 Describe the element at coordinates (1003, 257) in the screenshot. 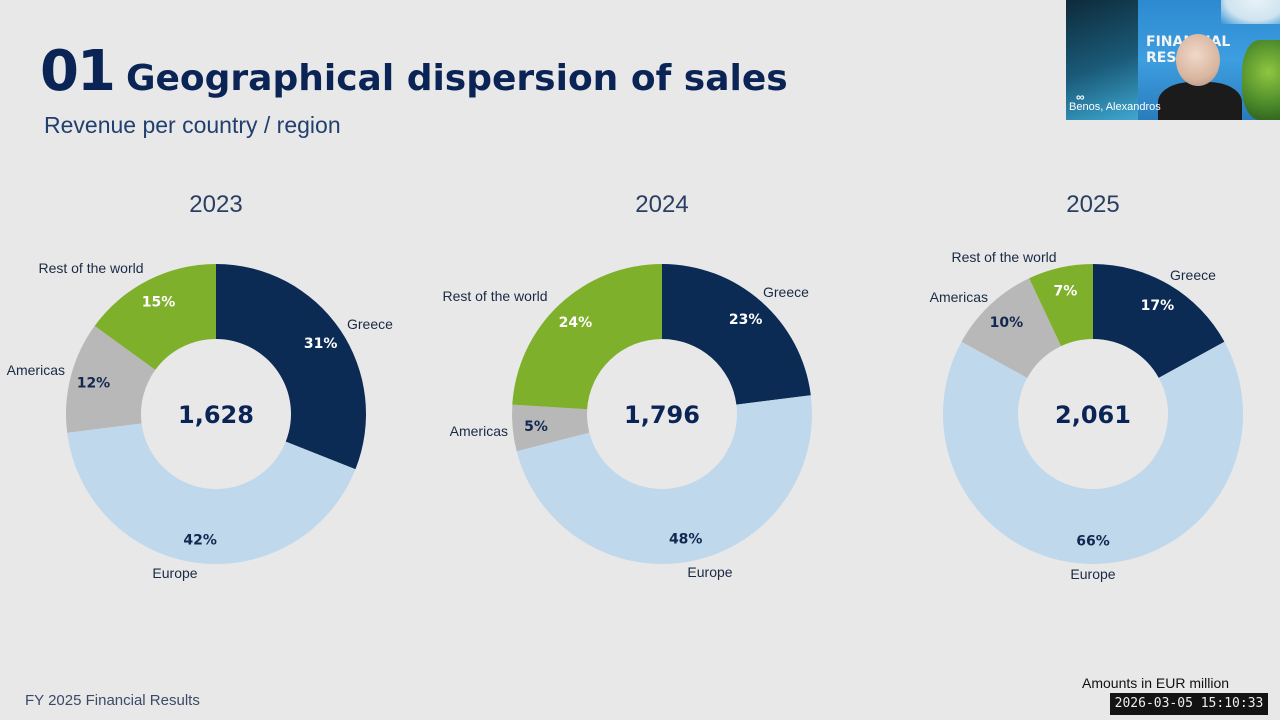

I see `donut-2025-label-rest_of_world: Rest of the world` at that location.